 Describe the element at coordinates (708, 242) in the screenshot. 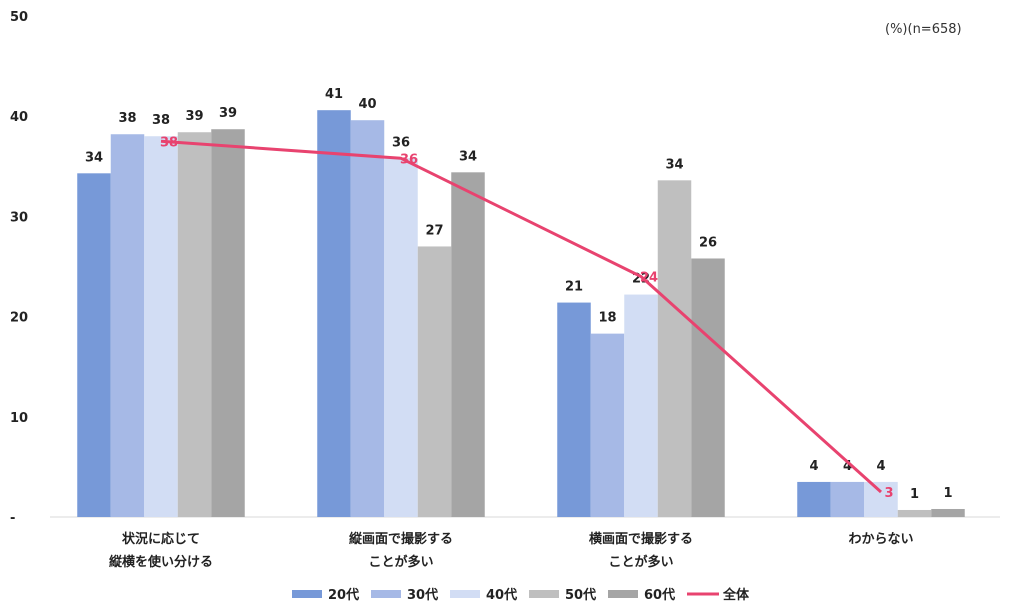

I see `bar-value-label: 26` at that location.